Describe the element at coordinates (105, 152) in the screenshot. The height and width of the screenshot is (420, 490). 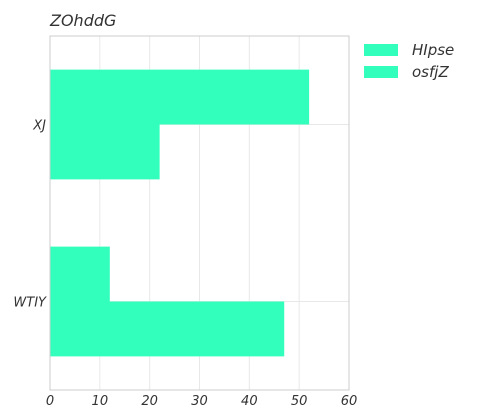
I see `bar-xj-osfjz` at that location.